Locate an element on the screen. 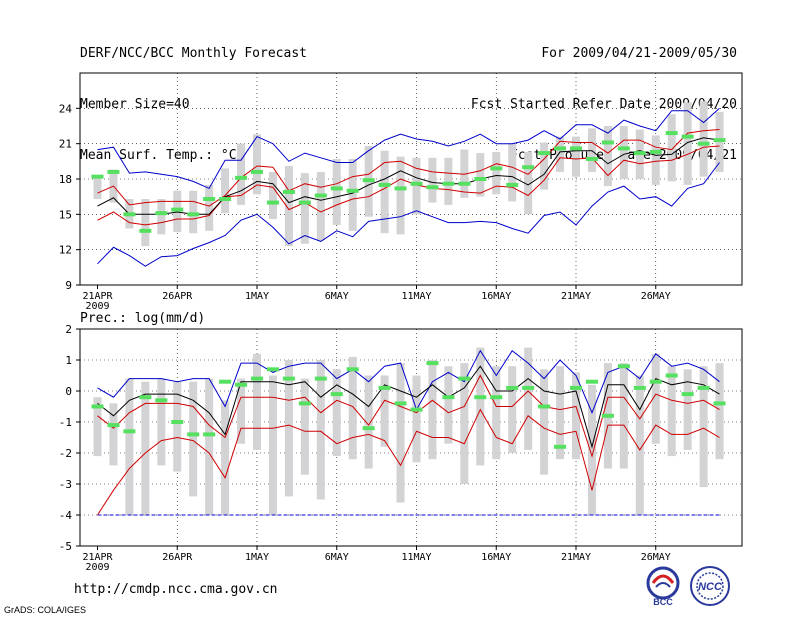  inner-low-line is located at coordinates (408, 462).